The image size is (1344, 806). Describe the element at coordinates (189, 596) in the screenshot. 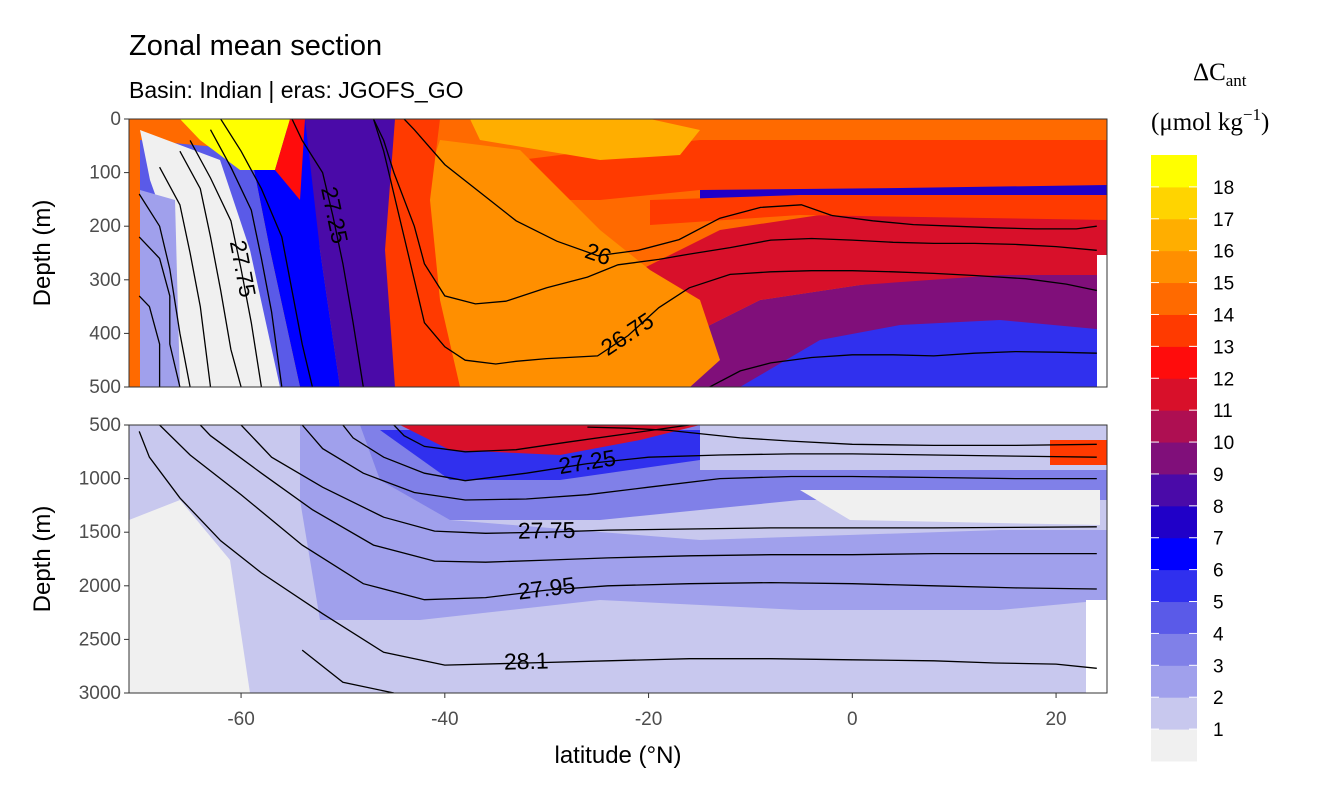

I see `lower-field-white-south` at that location.